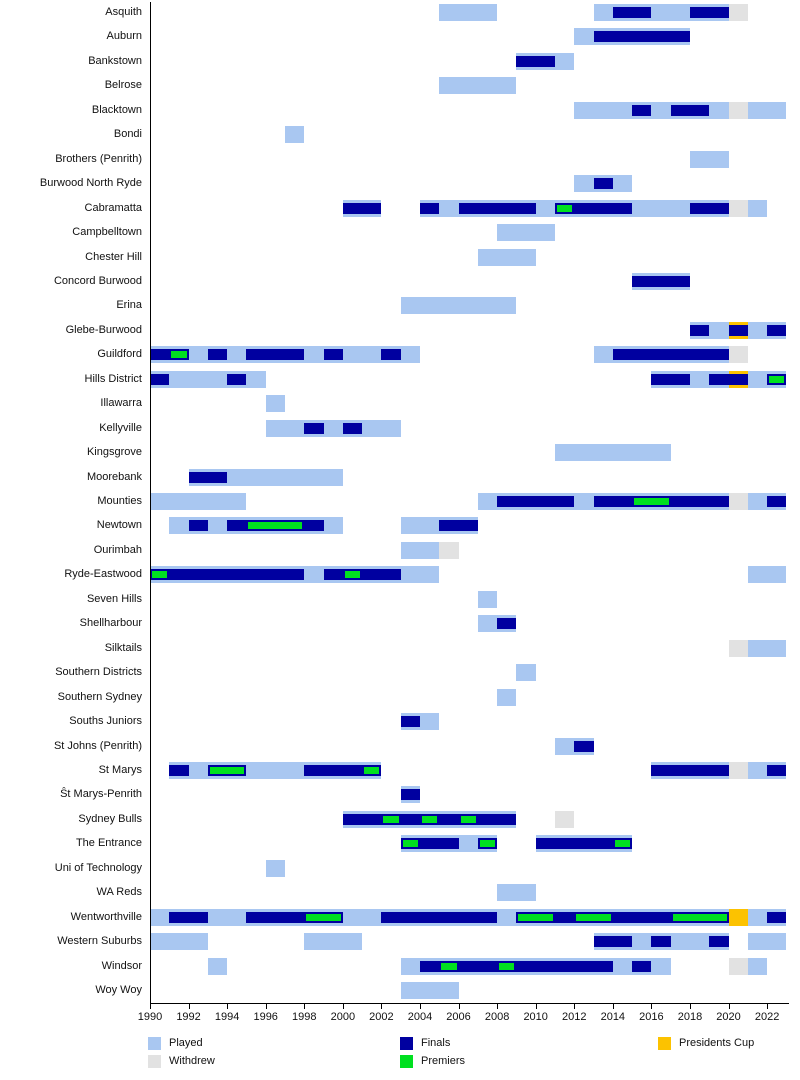 This screenshot has height=1080, width=800. Describe the element at coordinates (690, 1017) in the screenshot. I see `x-axis-tick-label: 2018` at that location.